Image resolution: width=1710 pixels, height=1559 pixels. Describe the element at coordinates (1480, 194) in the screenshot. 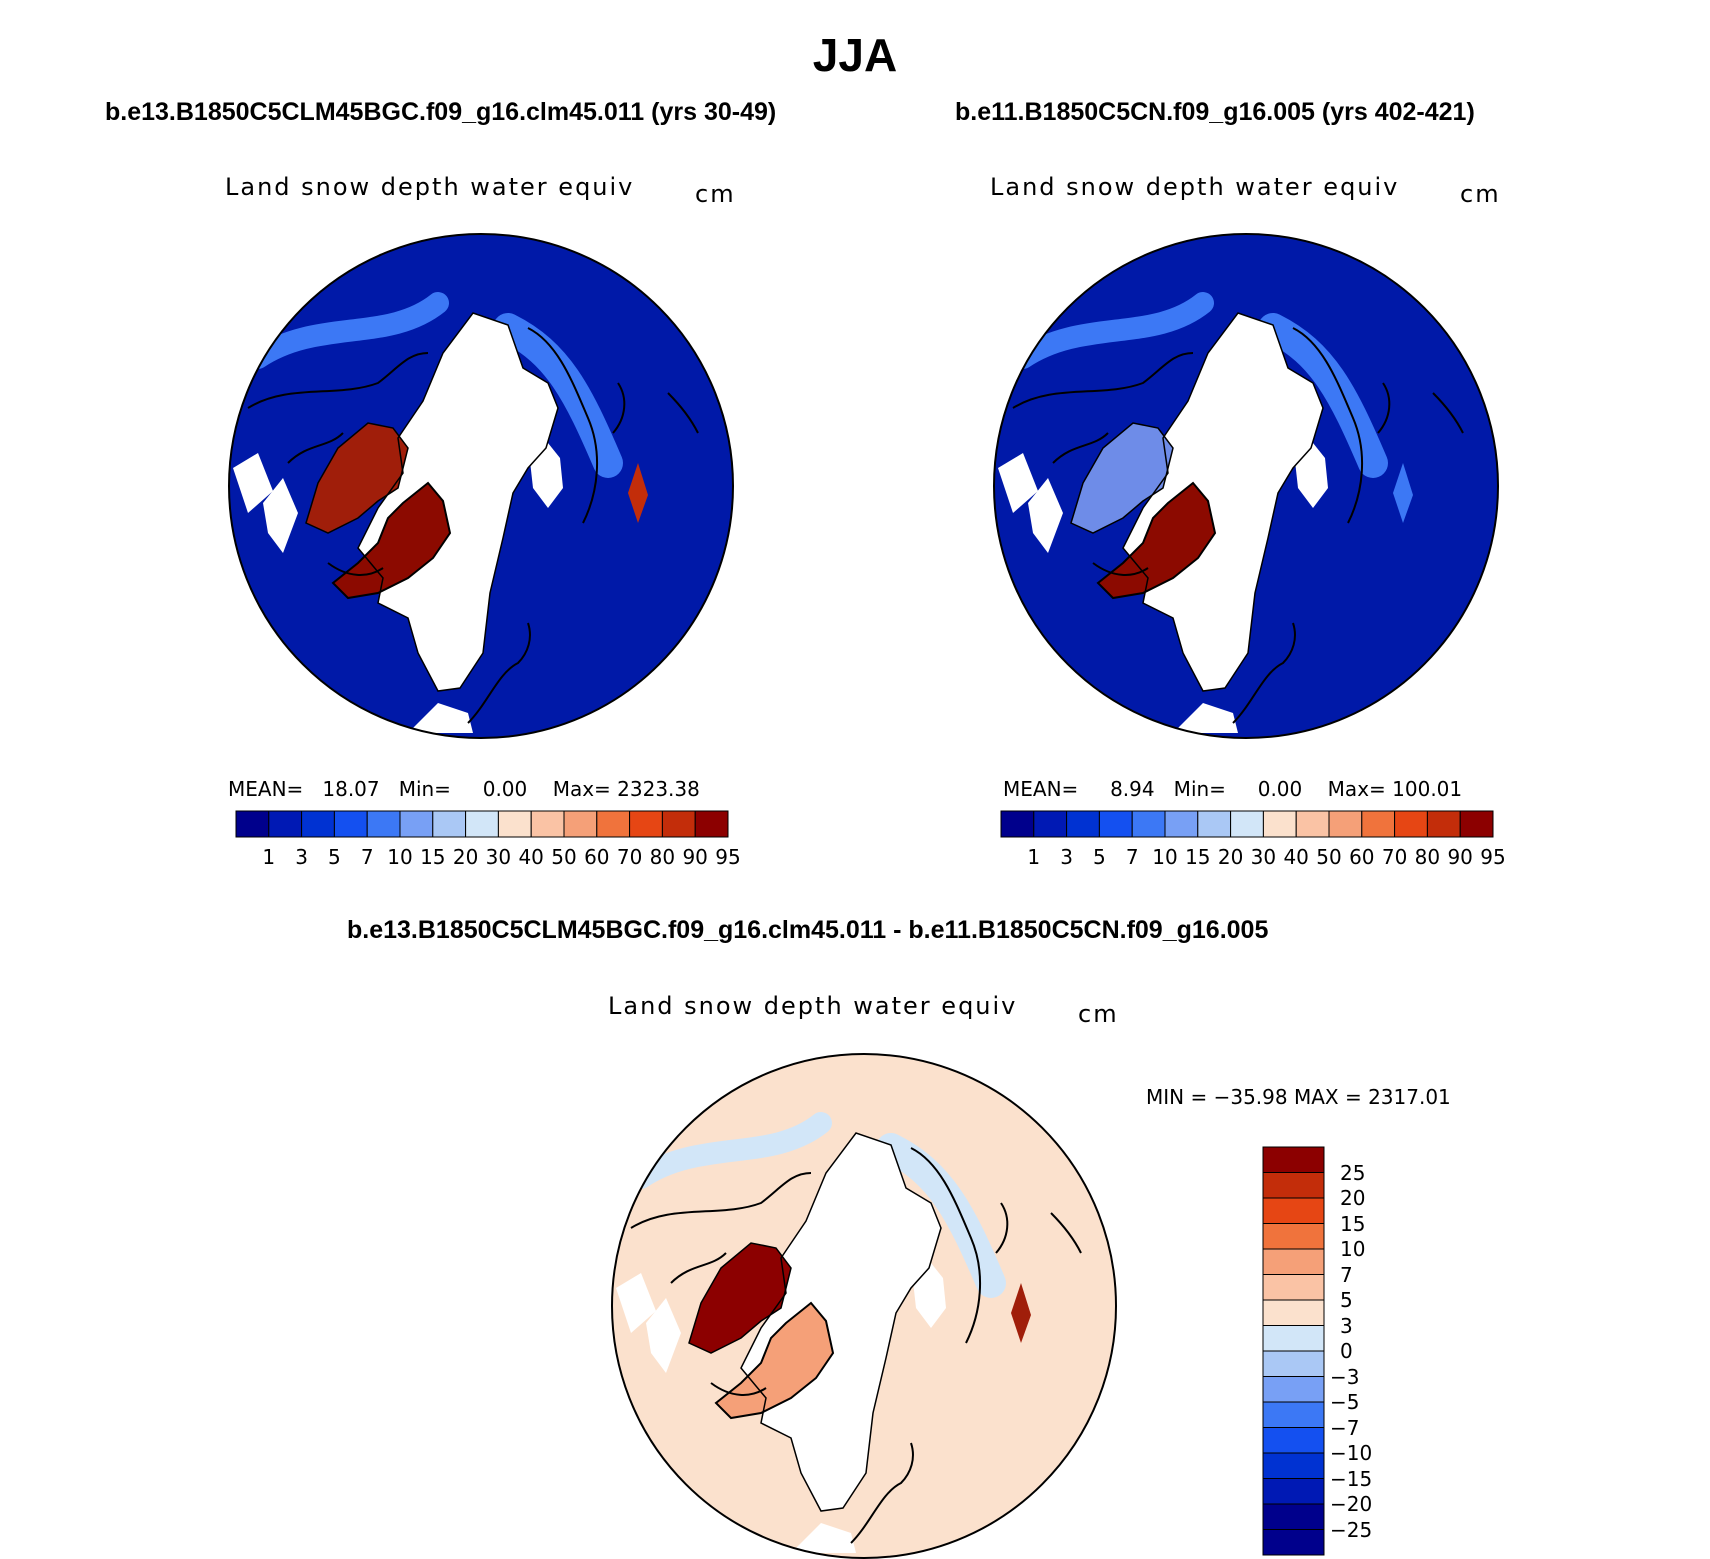

I see `panel2-units: cm` at that location.